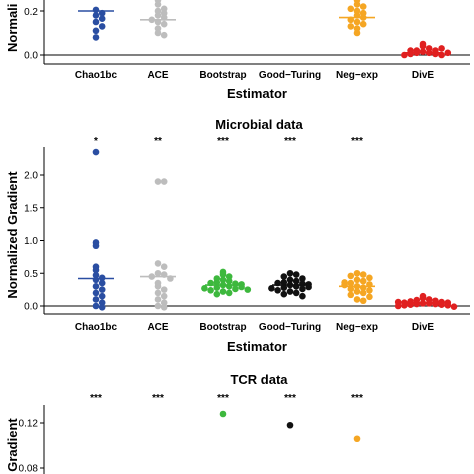 This screenshot has width=474, height=474. Describe the element at coordinates (96, 141) in the screenshot. I see `panel-microbial-sig-chao1bc: *` at that location.